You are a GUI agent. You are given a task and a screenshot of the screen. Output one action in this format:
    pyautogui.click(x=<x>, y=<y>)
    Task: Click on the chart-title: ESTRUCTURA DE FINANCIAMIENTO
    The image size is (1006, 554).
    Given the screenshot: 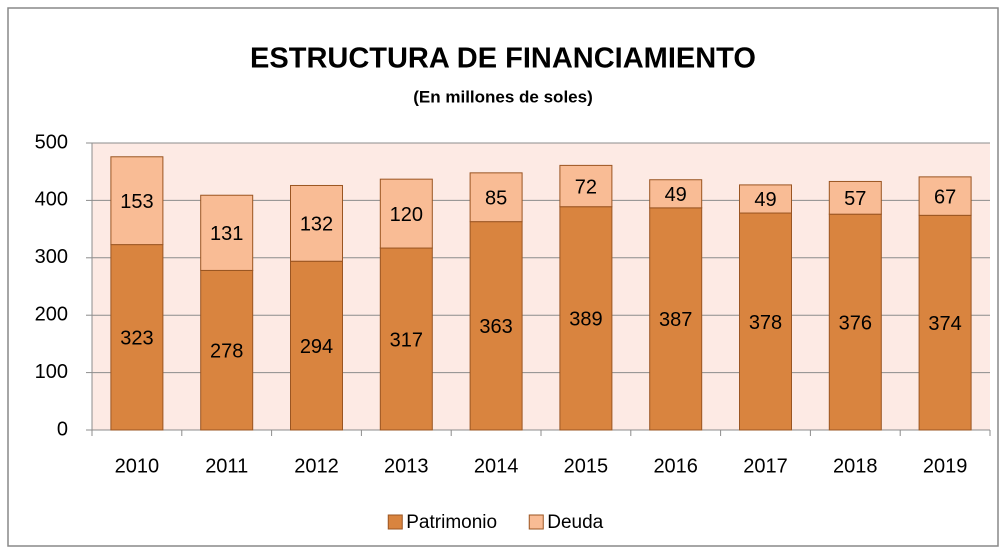 What is the action you would take?
    pyautogui.click(x=503, y=59)
    